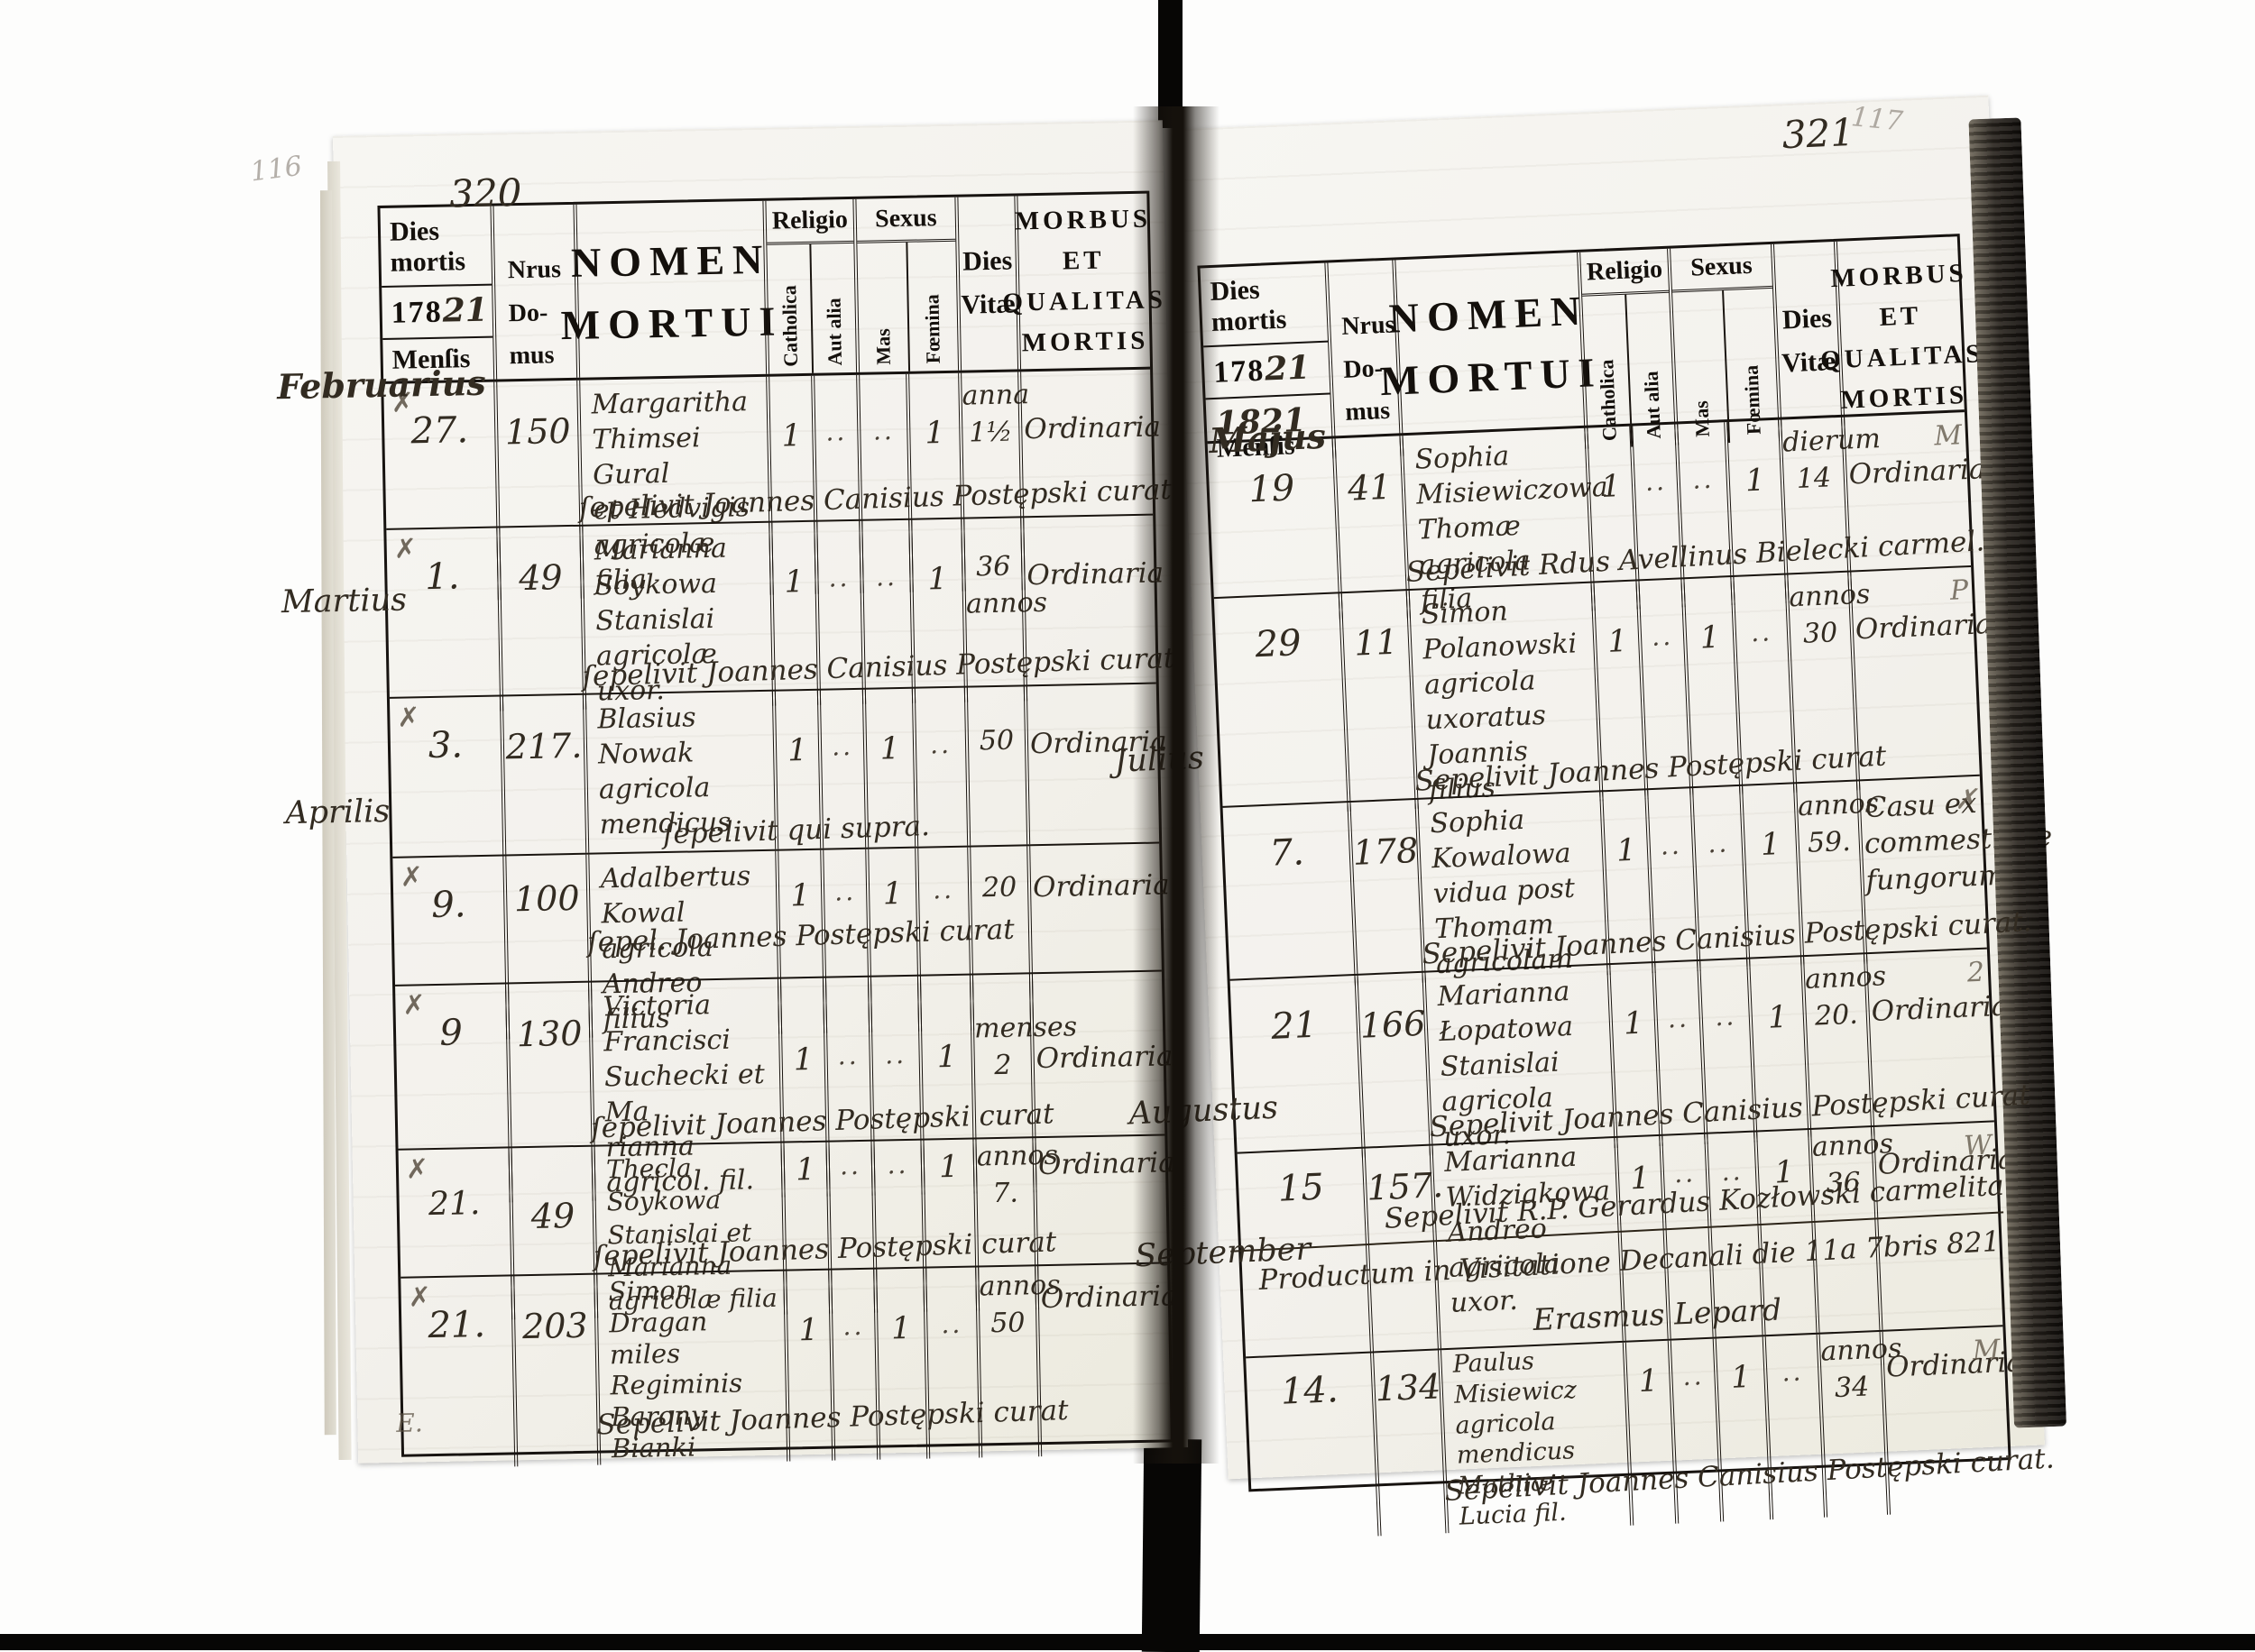 This screenshot has width=2255, height=1652. What do you see at coordinates (1793, 1426) in the screenshot?
I see `cell-foemina: ..` at bounding box center [1793, 1426].